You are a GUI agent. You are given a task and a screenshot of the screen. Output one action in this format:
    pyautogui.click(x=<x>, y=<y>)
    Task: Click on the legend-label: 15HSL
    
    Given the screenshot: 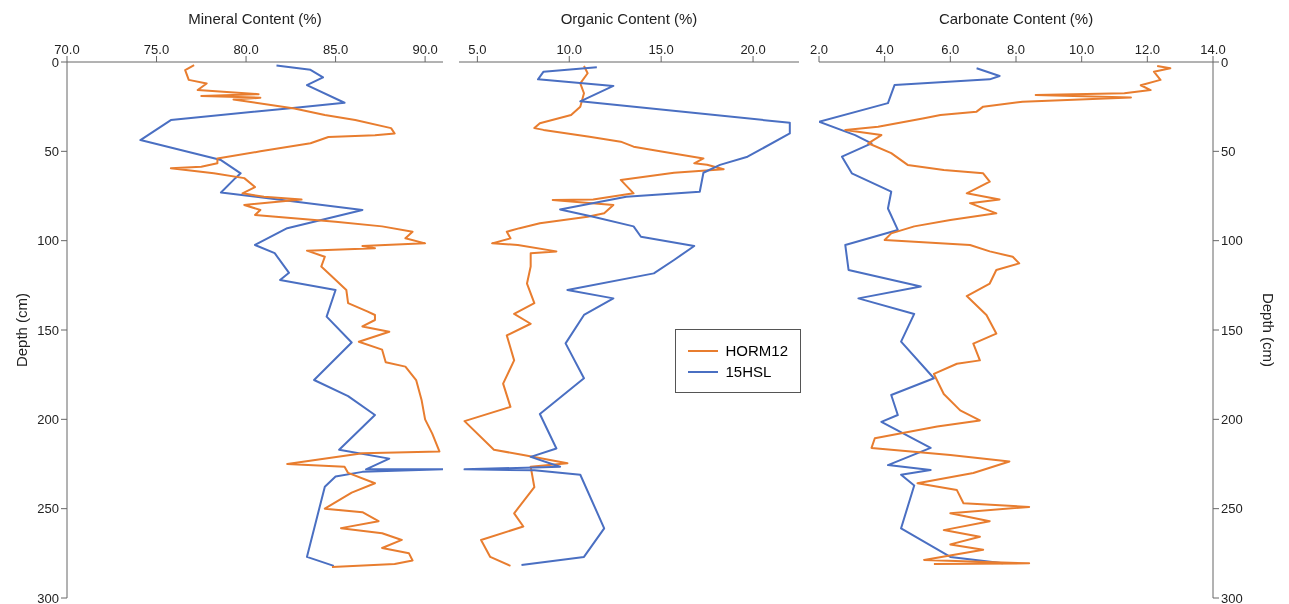 What is the action you would take?
    pyautogui.click(x=748, y=372)
    